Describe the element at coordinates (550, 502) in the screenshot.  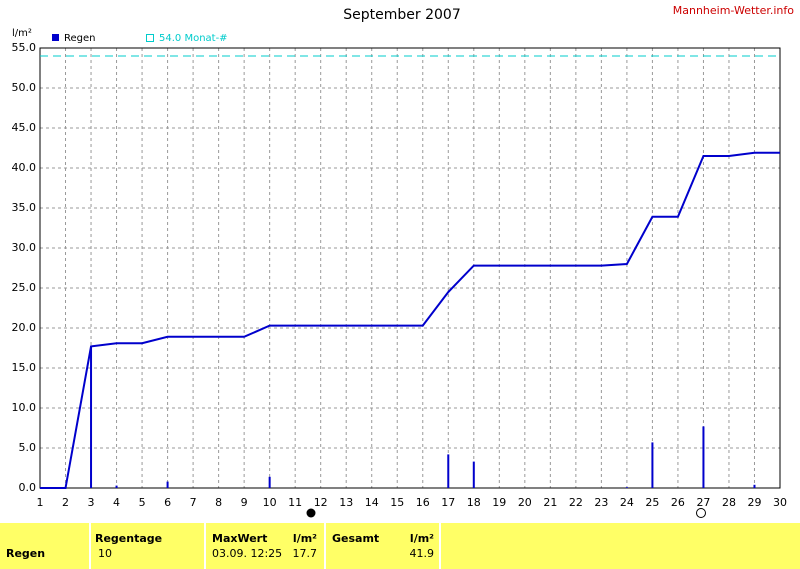
I see `x-tick-label: 21` at that location.